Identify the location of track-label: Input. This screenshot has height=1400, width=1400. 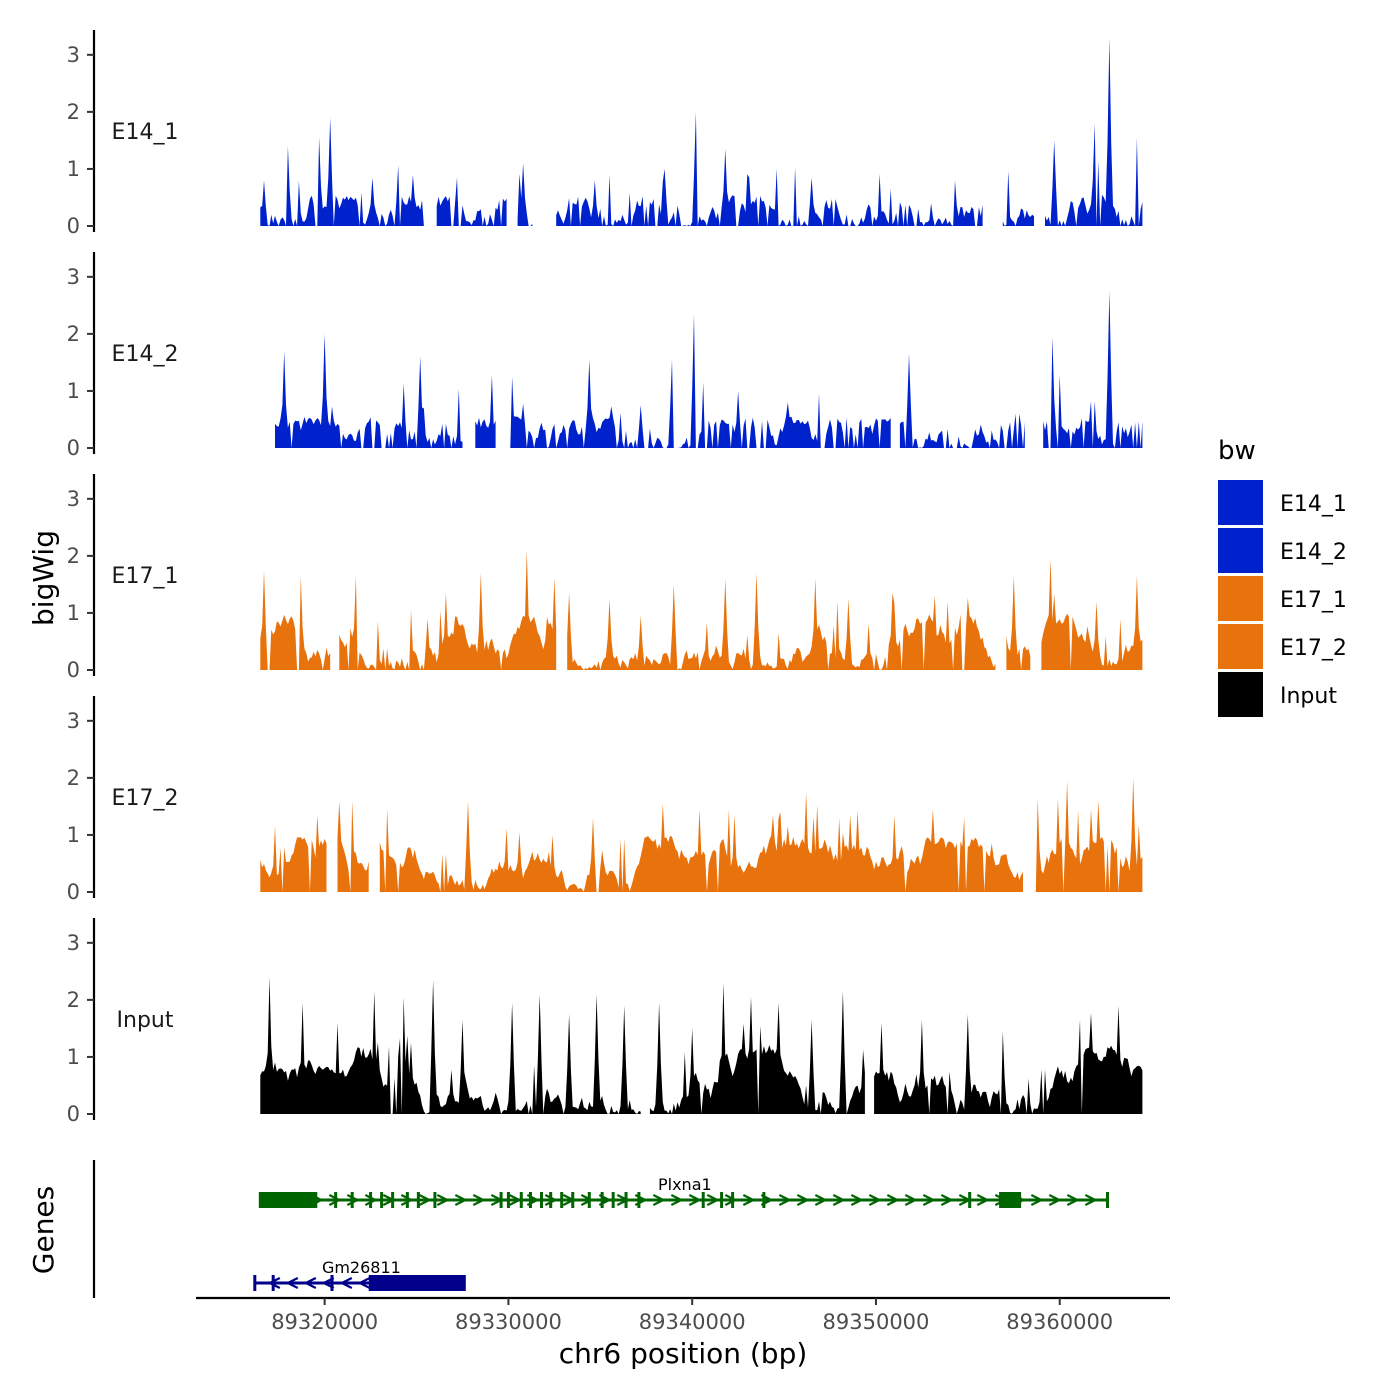
(145, 1020).